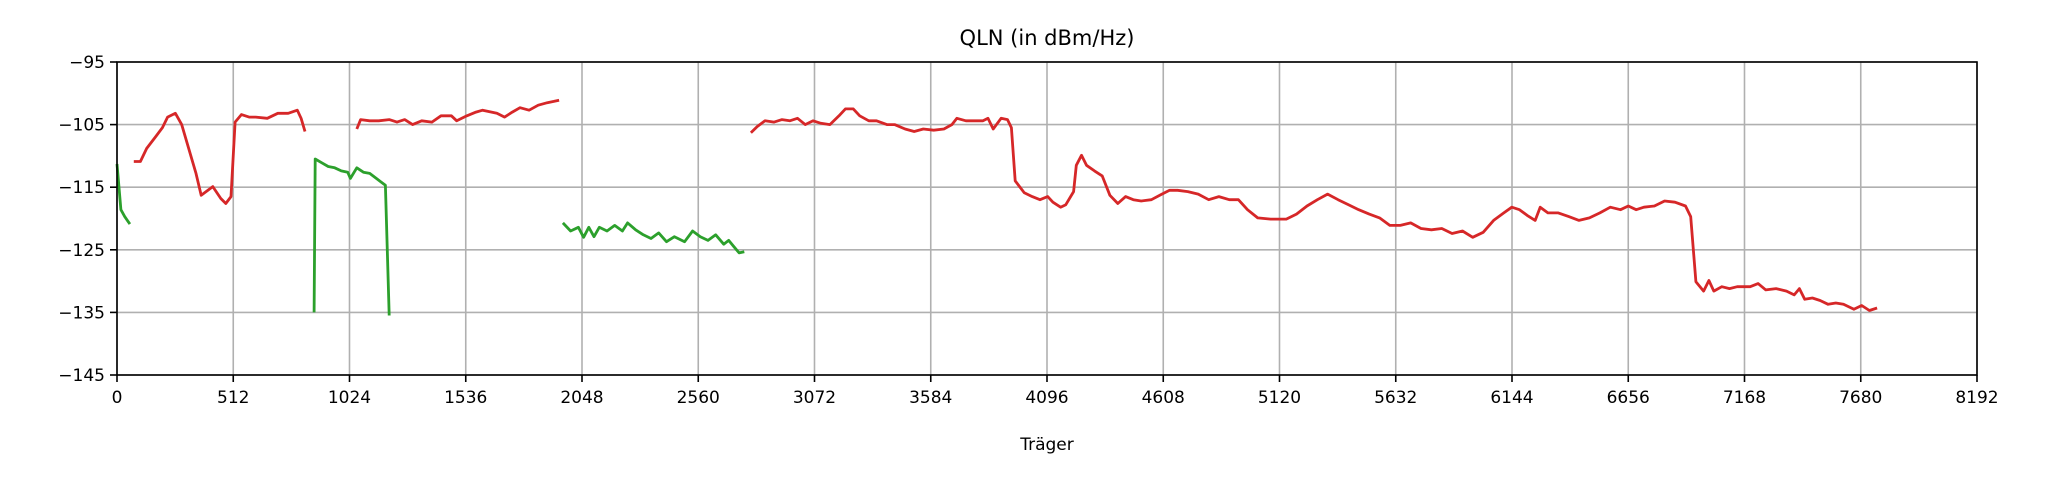  What do you see at coordinates (1395, 398) in the screenshot?
I see `x-tick-label: 5632` at bounding box center [1395, 398].